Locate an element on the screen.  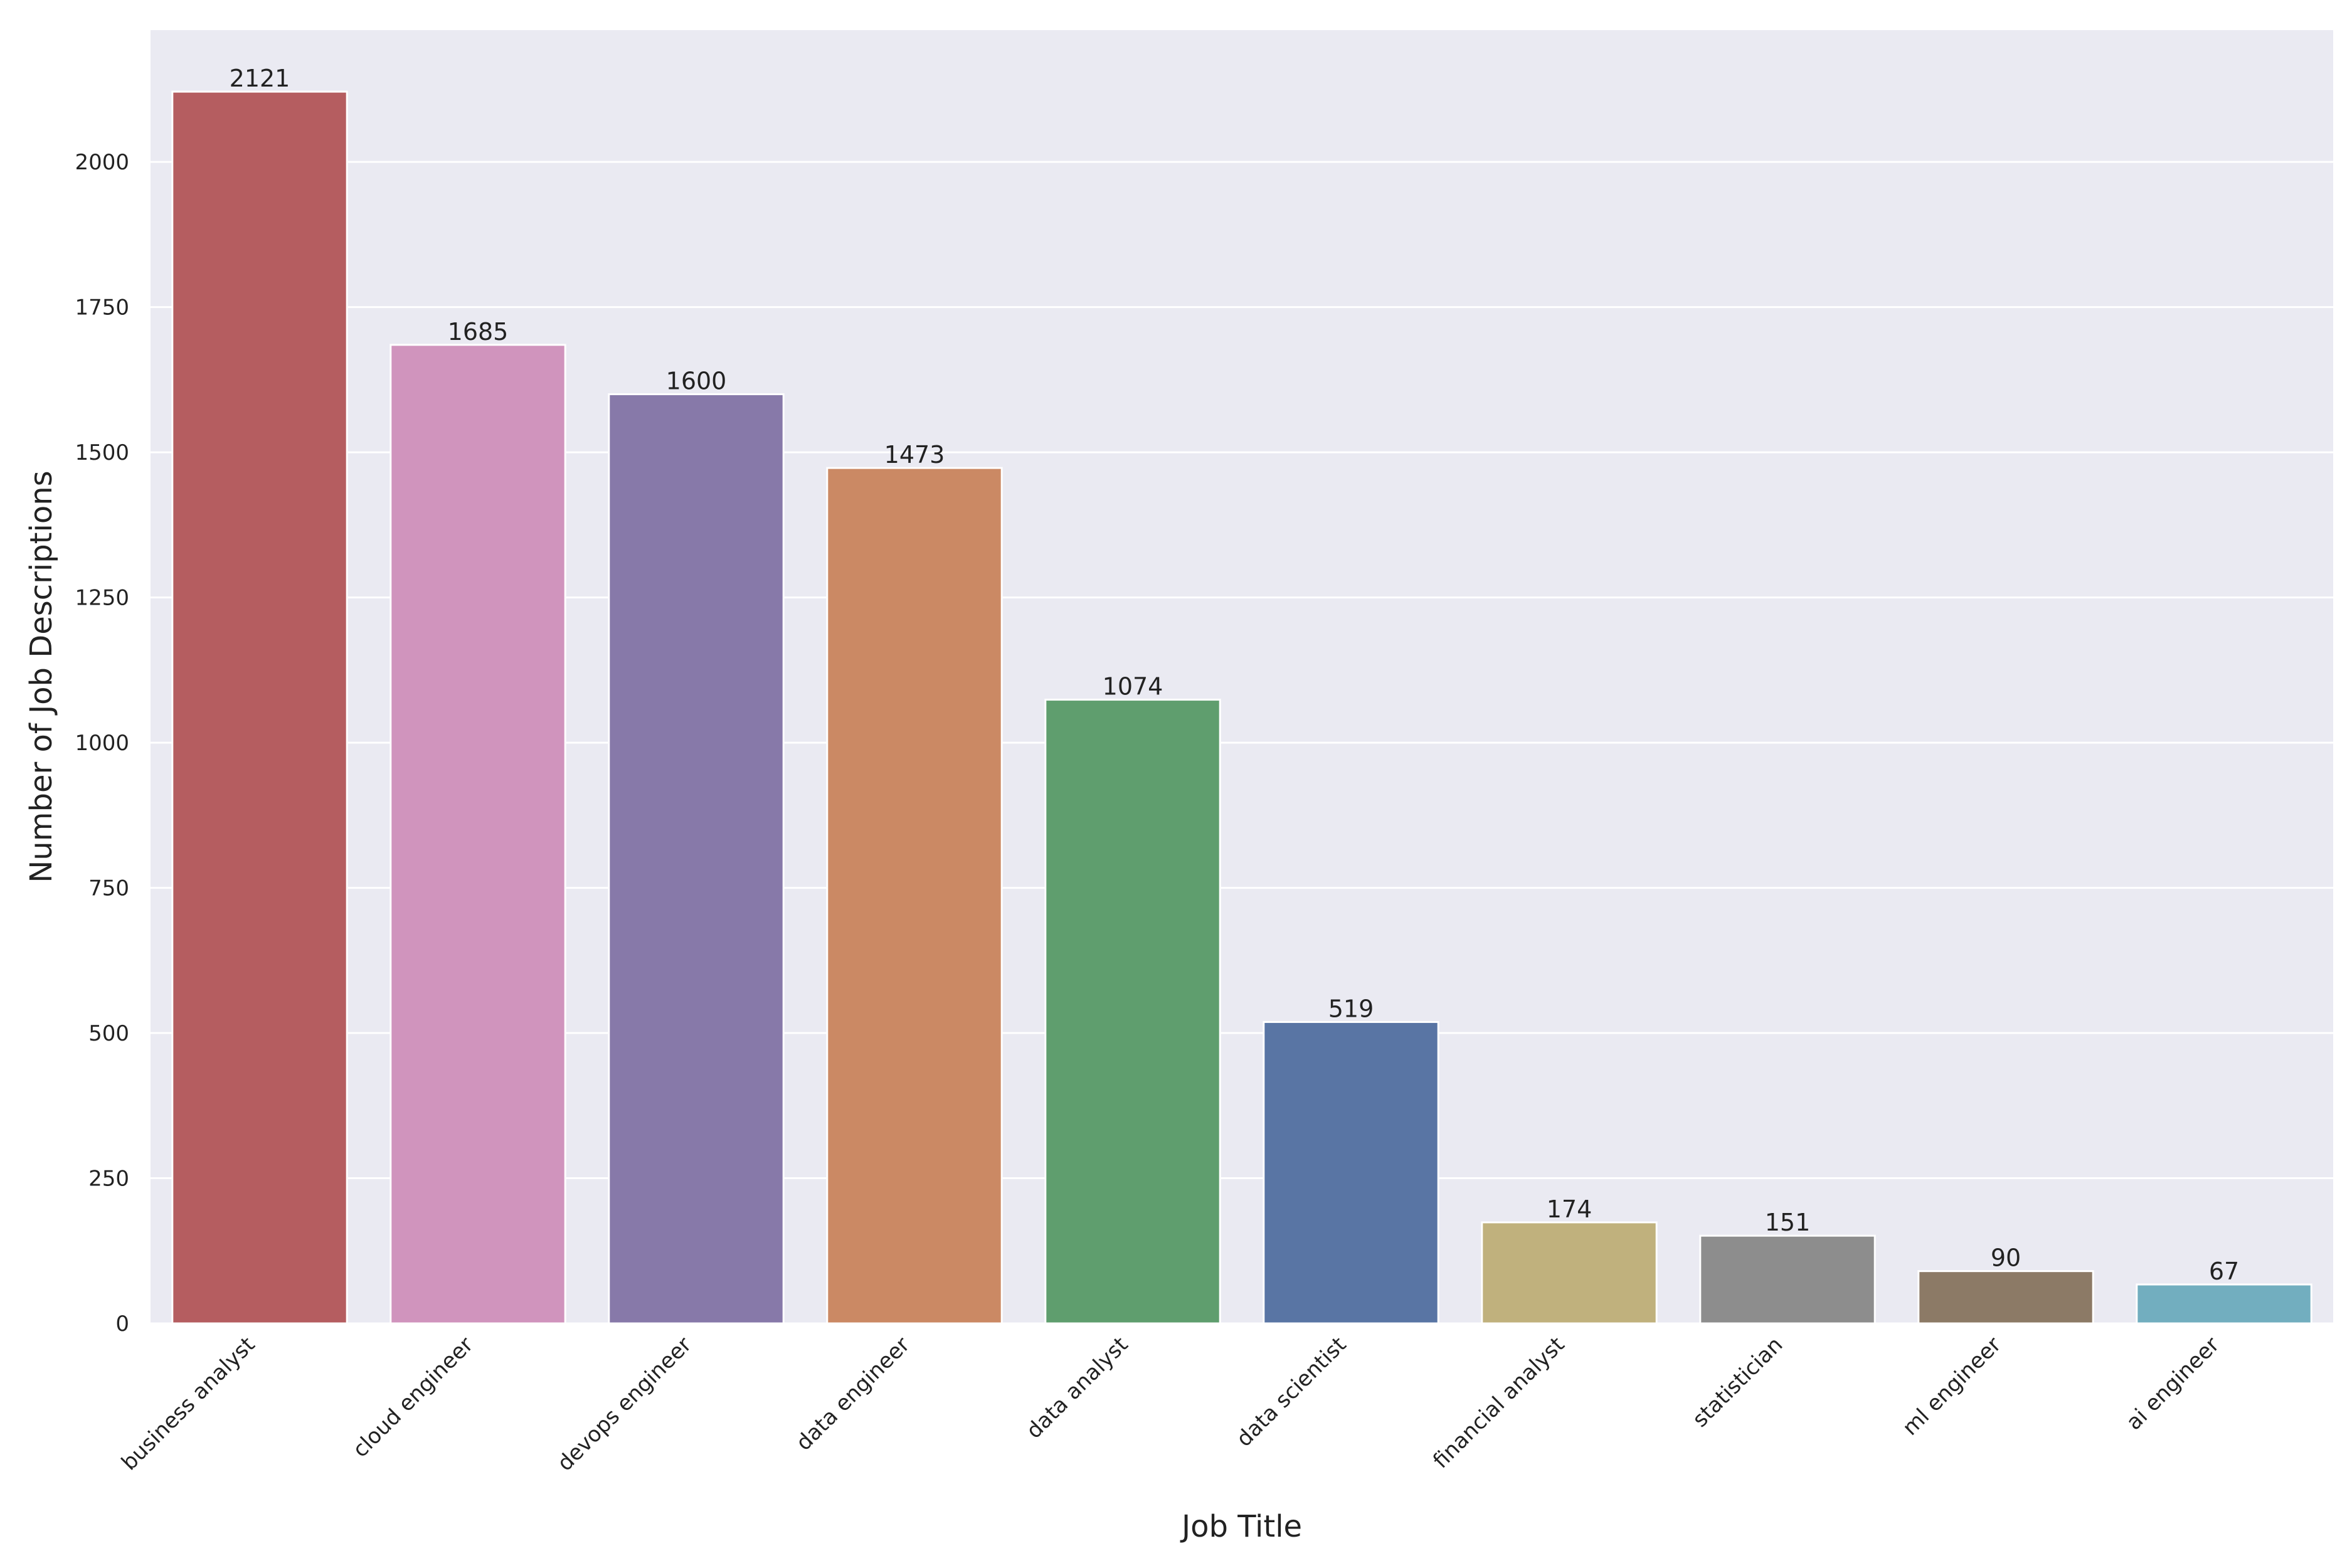
x-tick-label: data scientist is located at coordinates (1292, 1392).